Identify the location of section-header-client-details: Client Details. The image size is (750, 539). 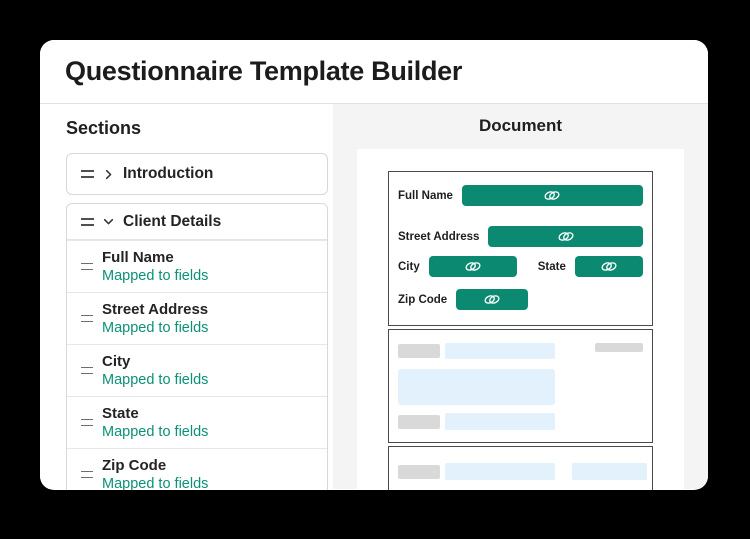
(197, 222).